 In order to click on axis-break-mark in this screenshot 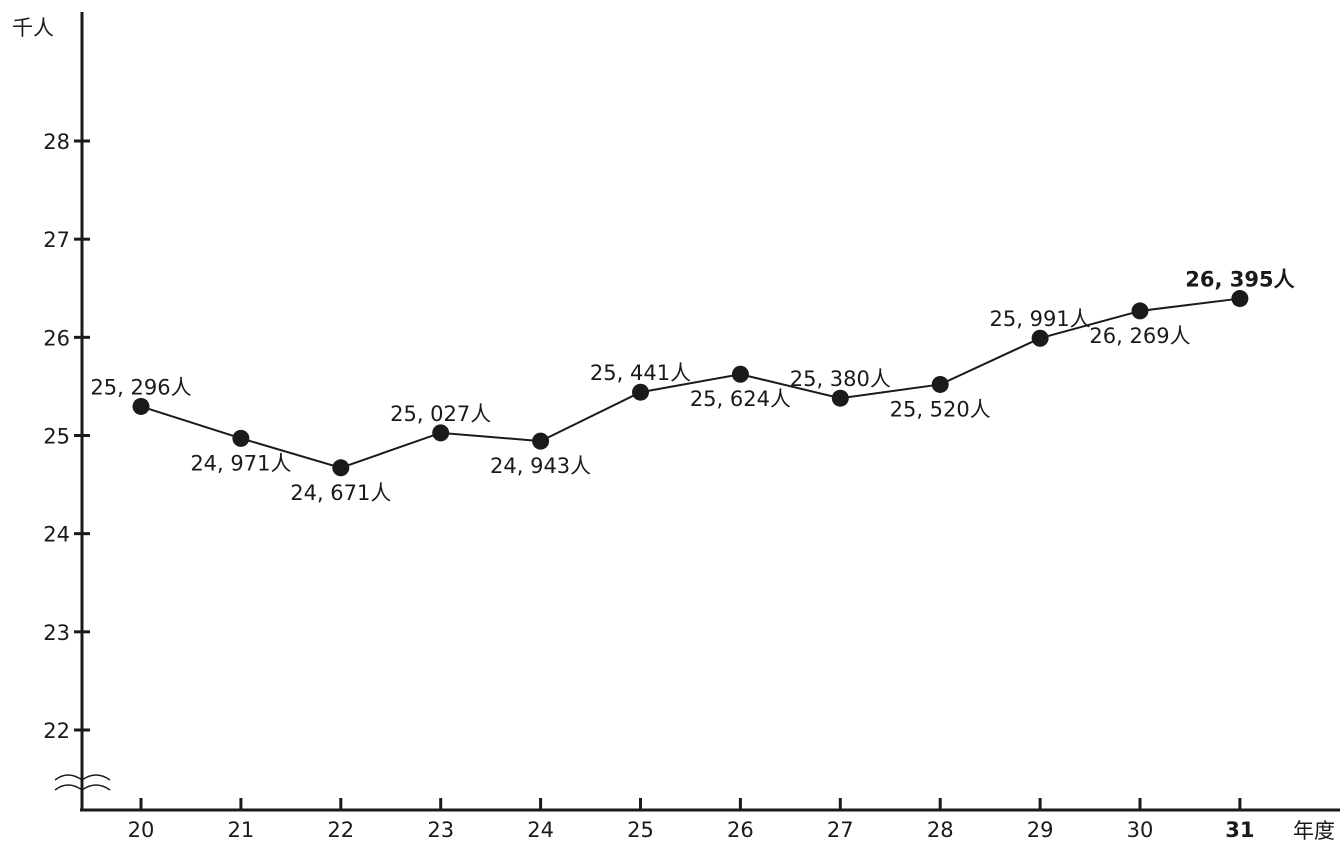, I will do `click(82, 782)`.